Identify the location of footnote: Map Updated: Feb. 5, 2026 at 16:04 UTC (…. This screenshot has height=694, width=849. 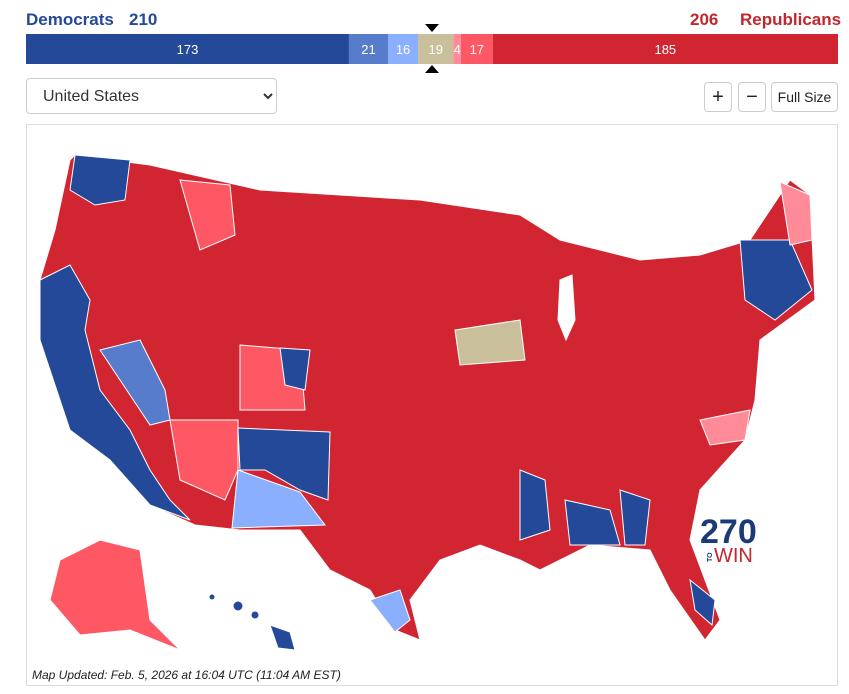
(186, 675).